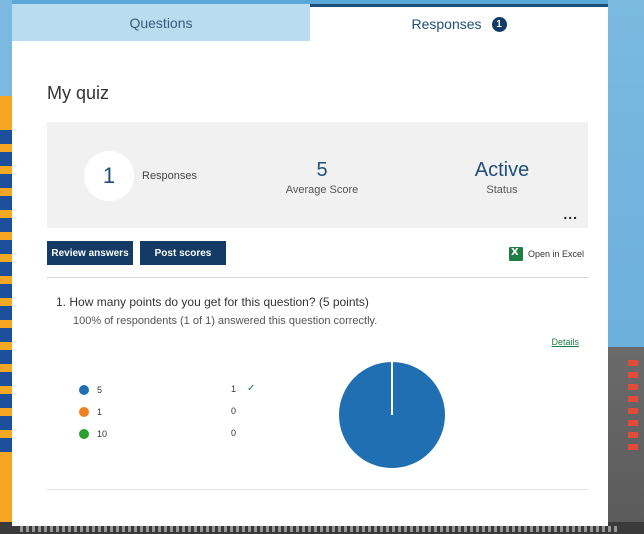  What do you see at coordinates (170, 176) in the screenshot?
I see `responses-label: Responses` at bounding box center [170, 176].